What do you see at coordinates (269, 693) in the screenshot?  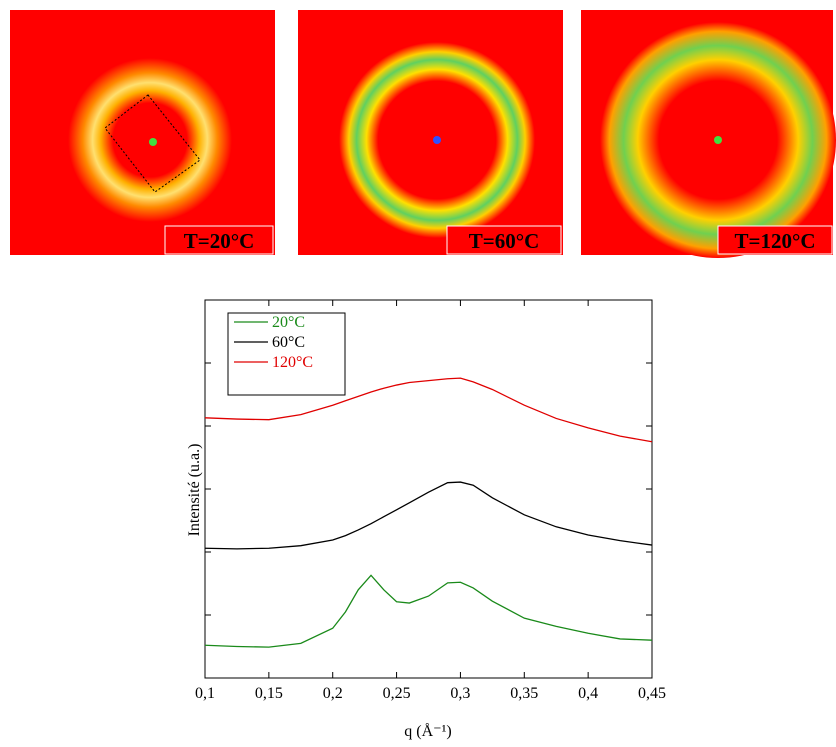 I see `x-tick-label: 0,15` at bounding box center [269, 693].